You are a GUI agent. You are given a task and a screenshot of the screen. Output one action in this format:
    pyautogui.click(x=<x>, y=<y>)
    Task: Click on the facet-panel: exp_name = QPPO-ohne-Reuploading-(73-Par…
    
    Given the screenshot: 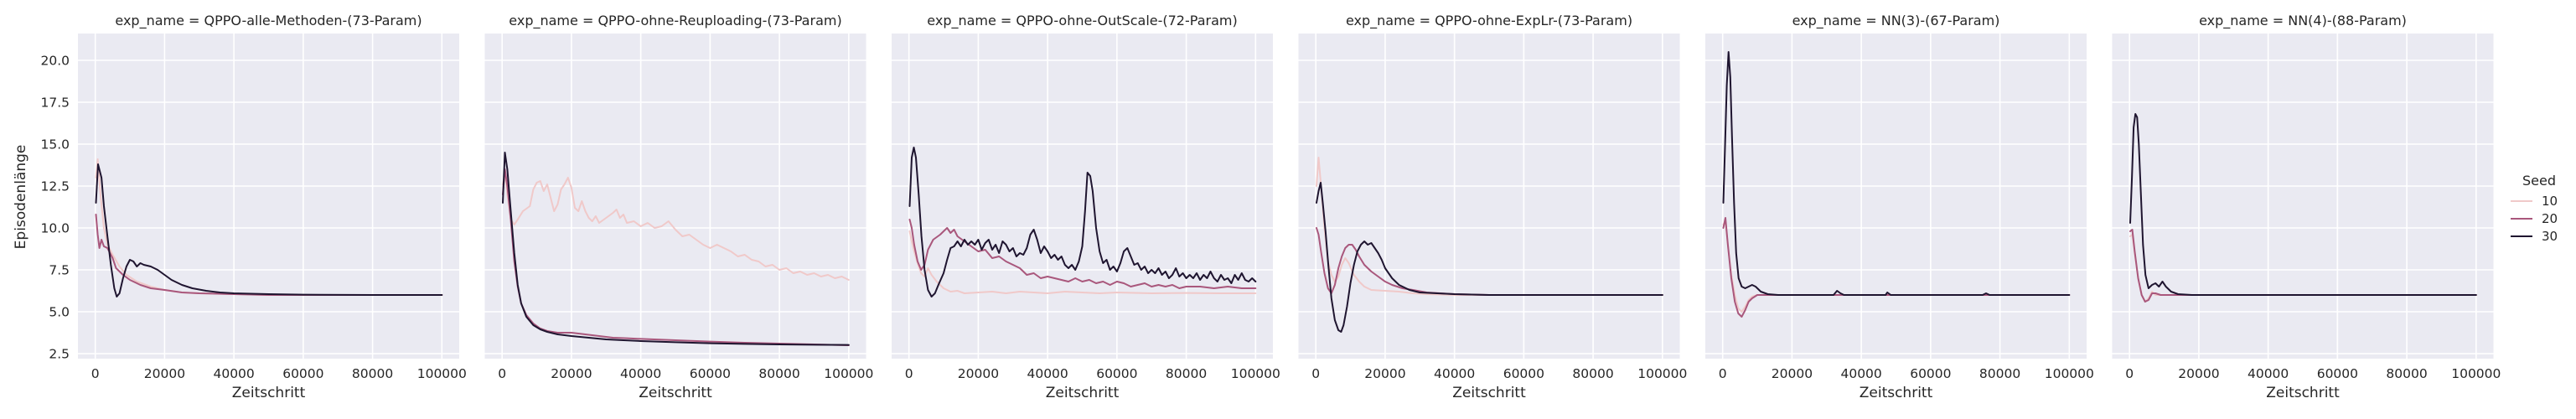 What is the action you would take?
    pyautogui.click(x=678, y=207)
    